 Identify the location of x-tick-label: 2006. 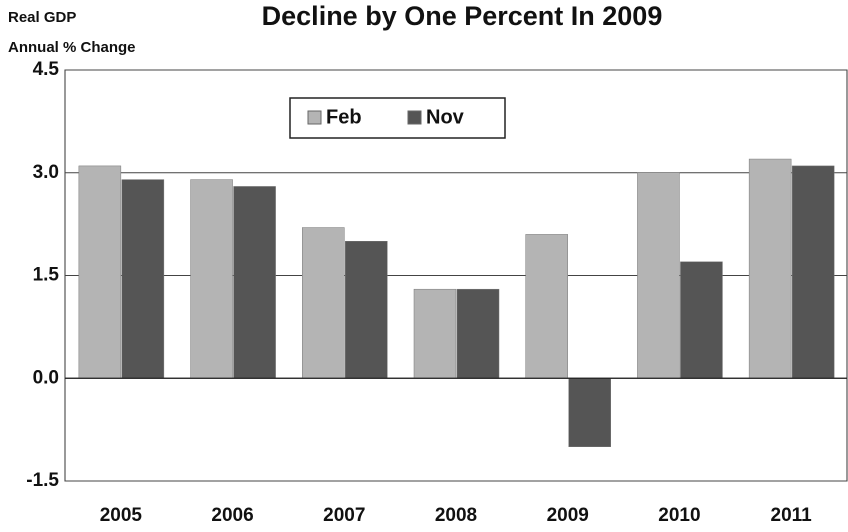
(232, 515).